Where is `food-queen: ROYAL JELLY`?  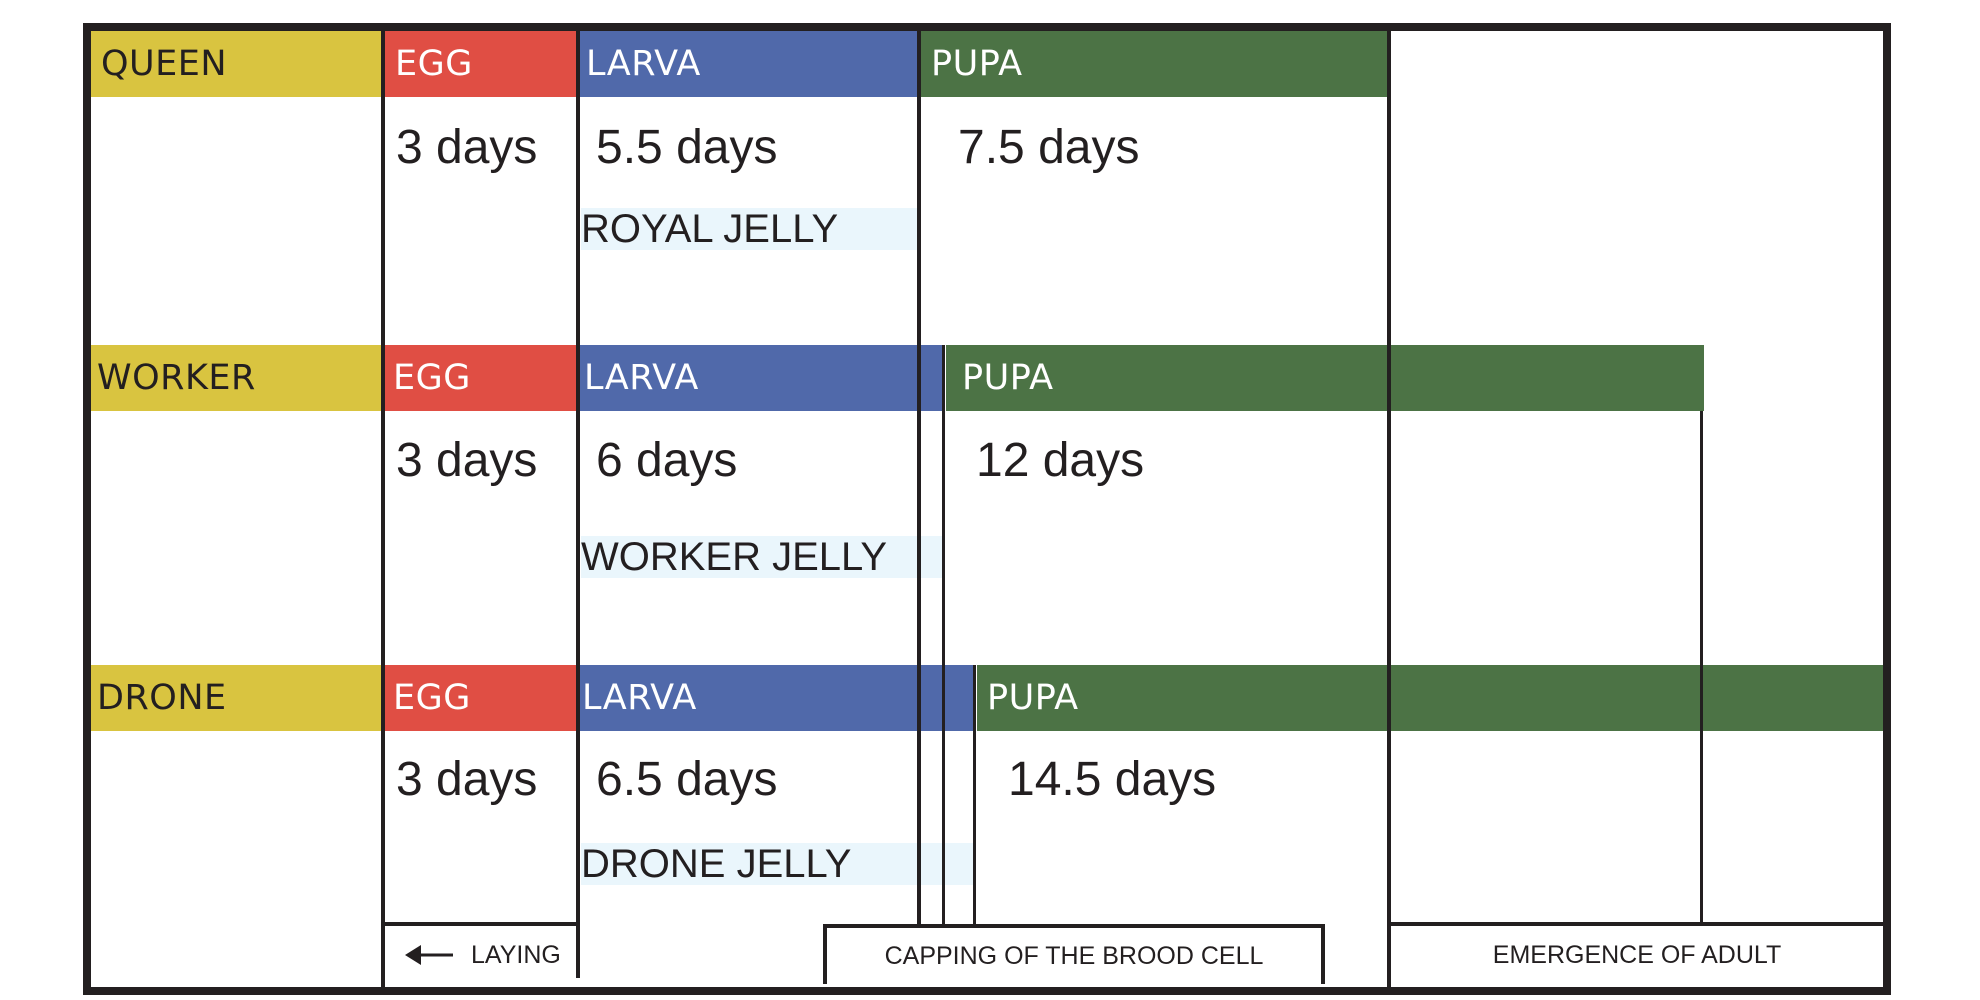
food-queen: ROYAL JELLY is located at coordinates (749, 229).